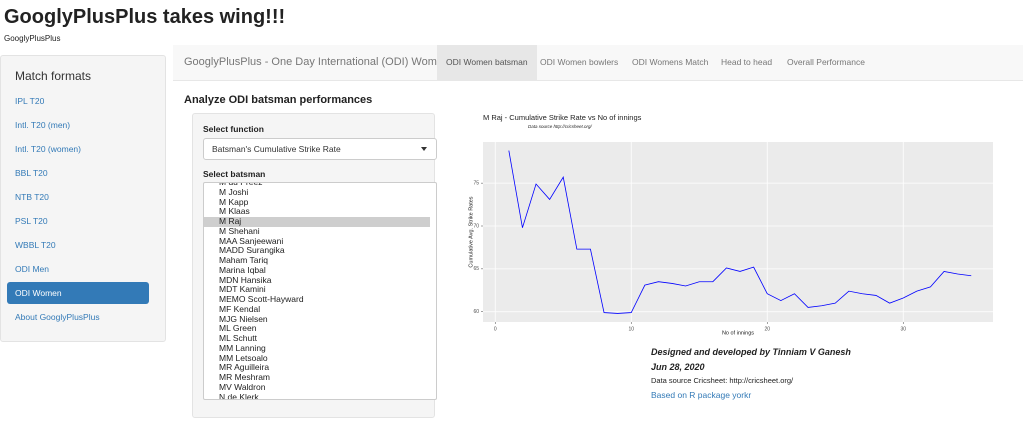 The image size is (1023, 423). What do you see at coordinates (317, 221) in the screenshot?
I see `batsman-option: M Raj` at bounding box center [317, 221].